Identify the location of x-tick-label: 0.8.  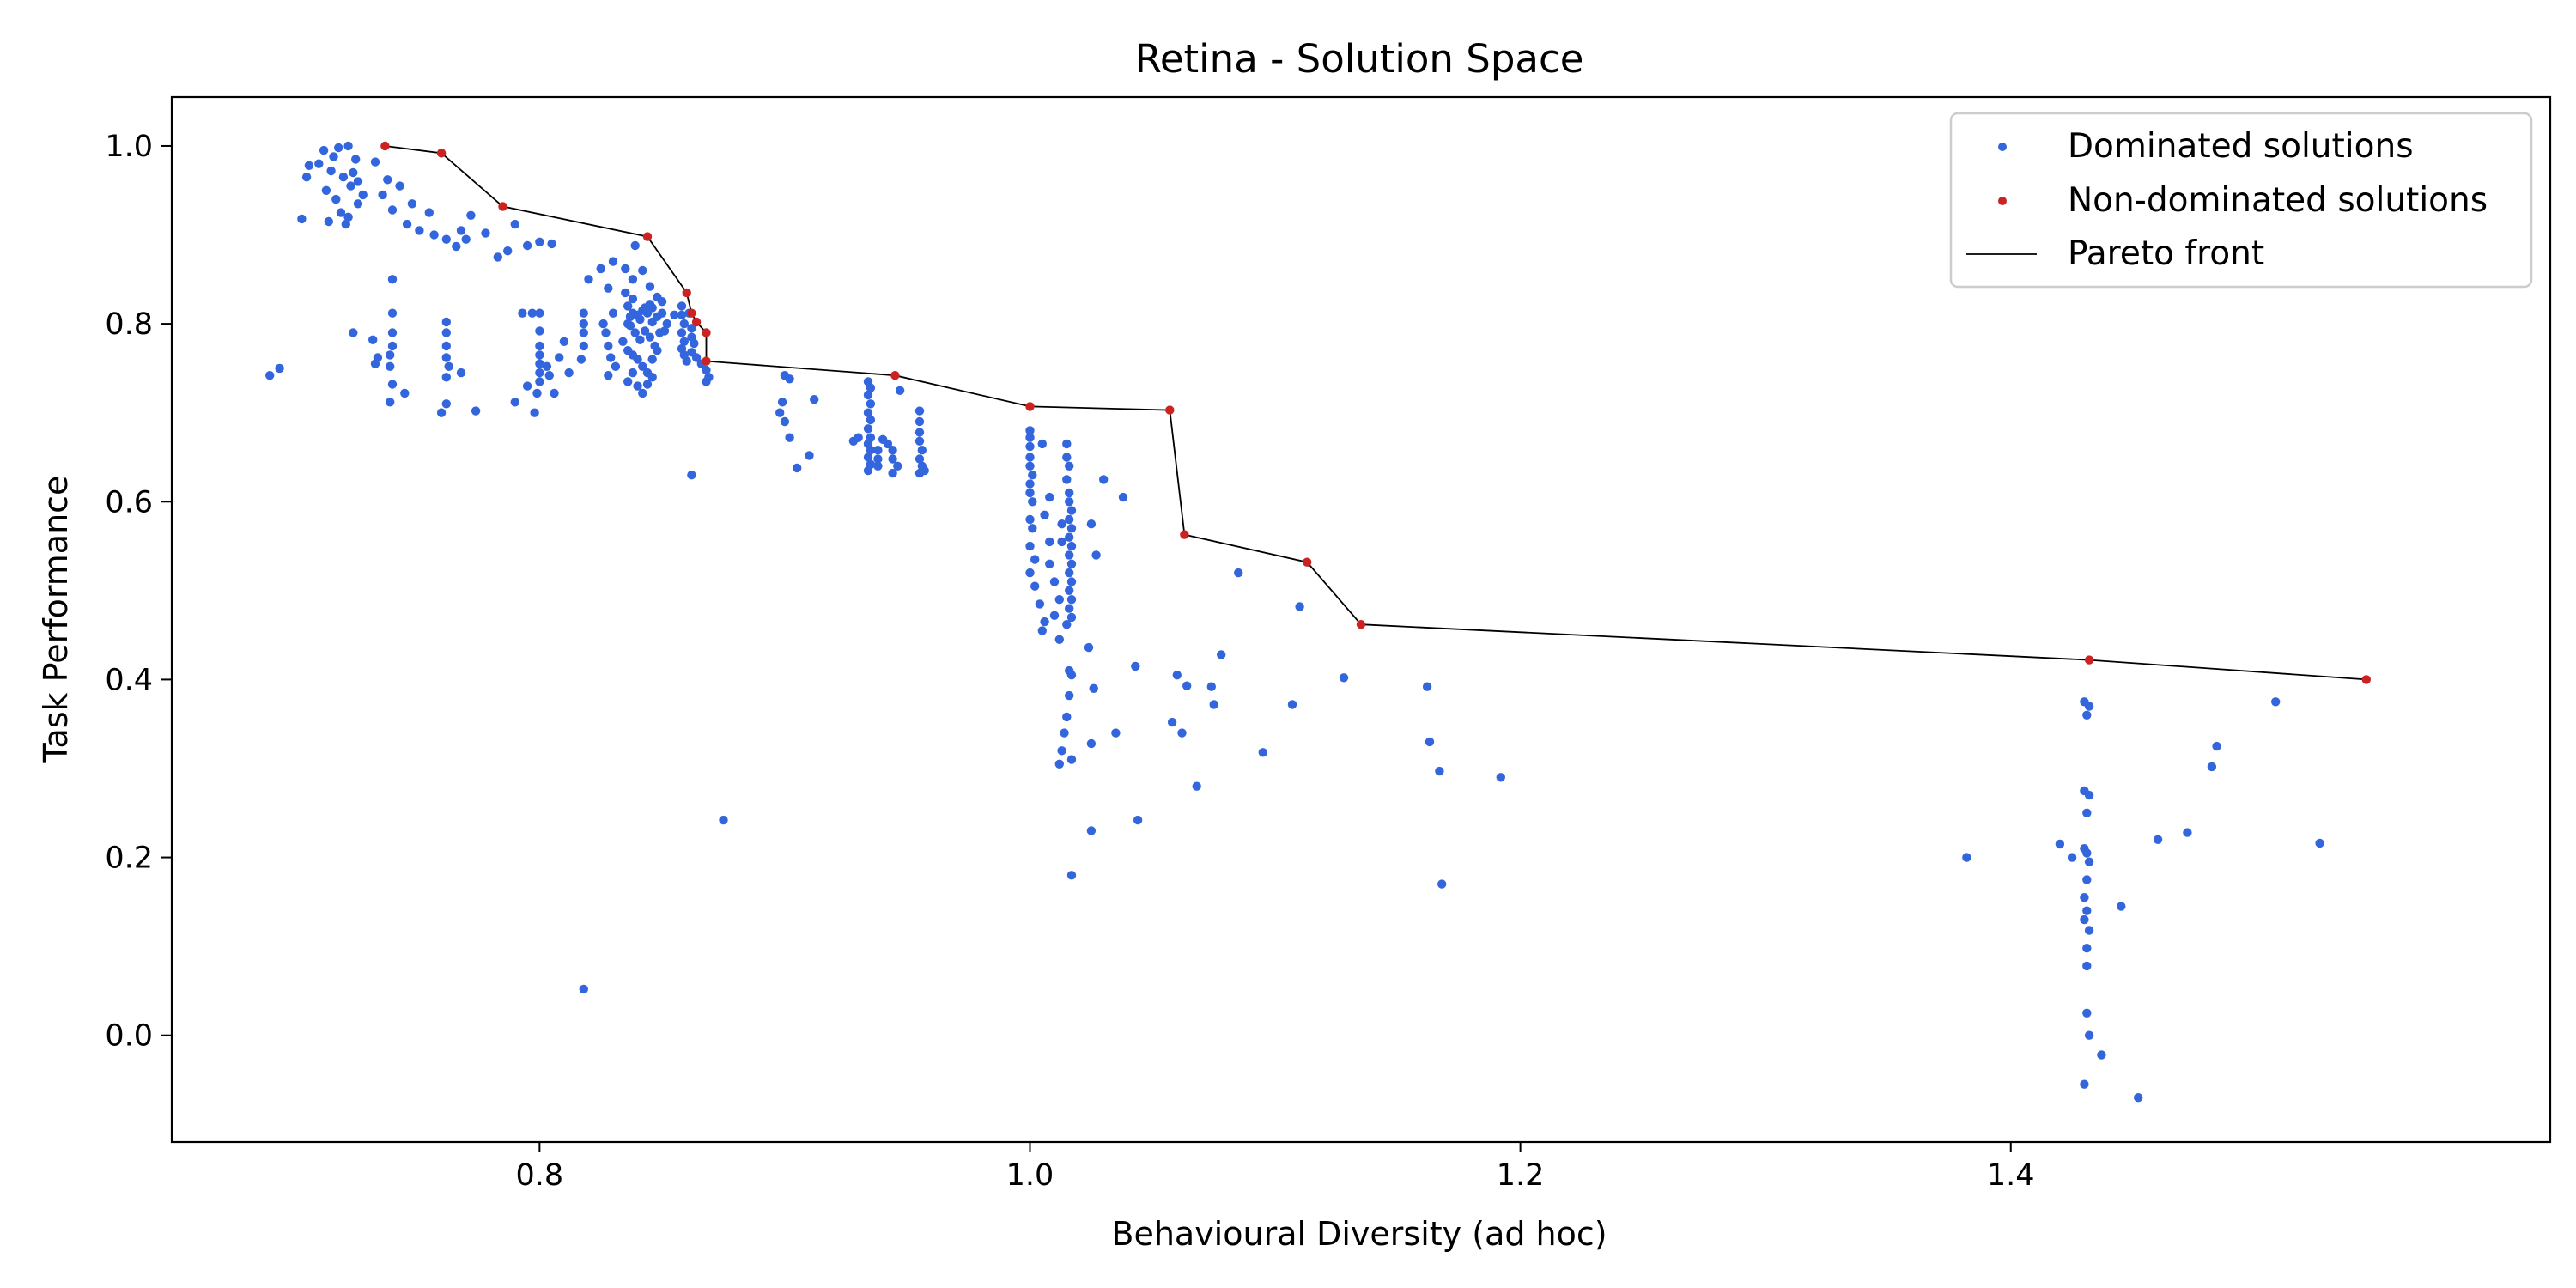
(540, 1175).